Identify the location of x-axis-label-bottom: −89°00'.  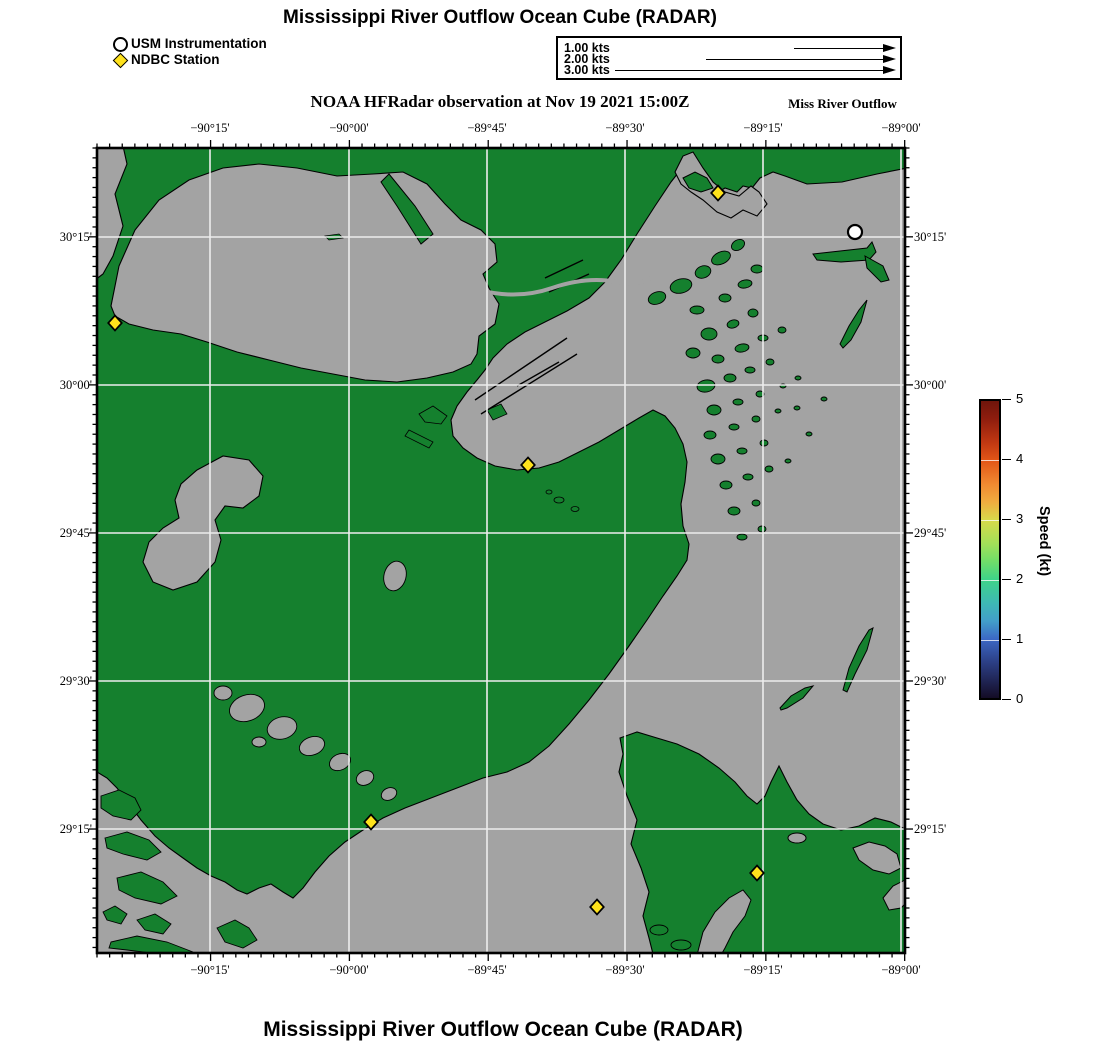
(901, 970).